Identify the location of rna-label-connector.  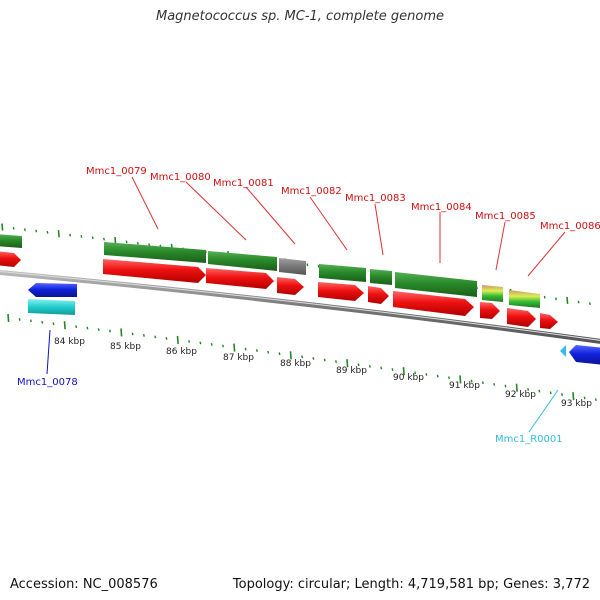
(543, 411).